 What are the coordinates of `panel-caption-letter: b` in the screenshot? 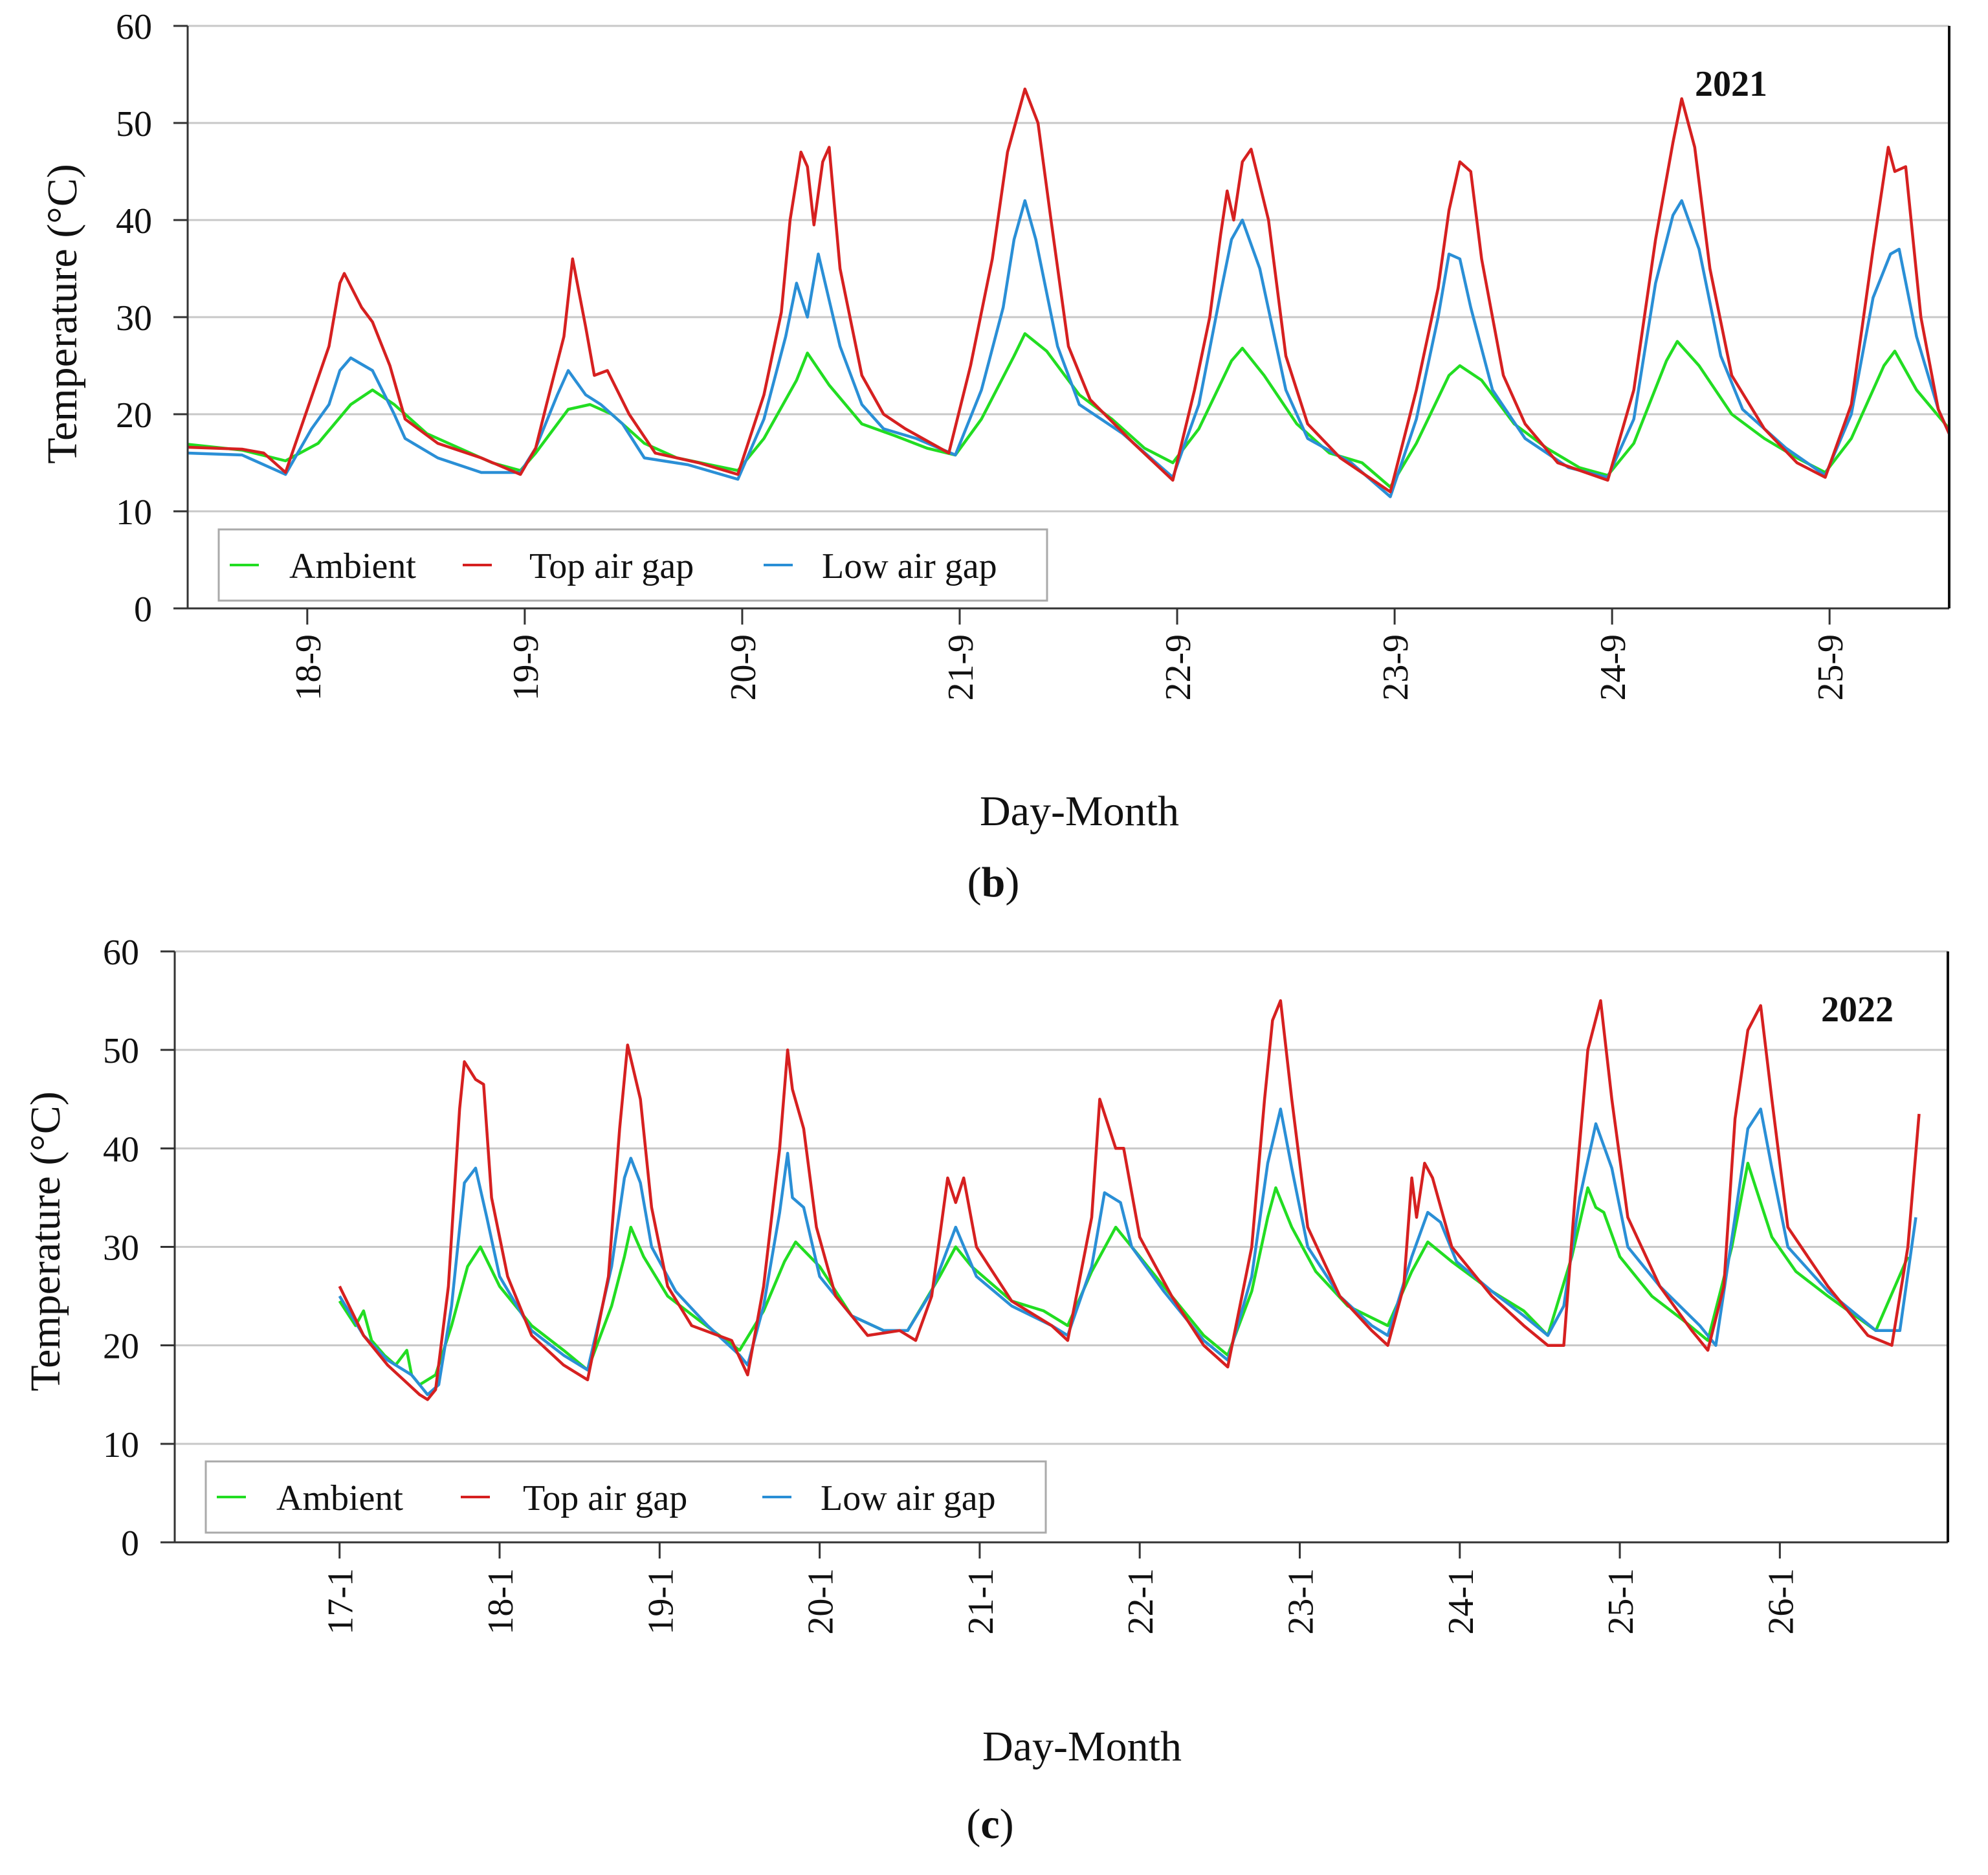 It's located at (994, 882).